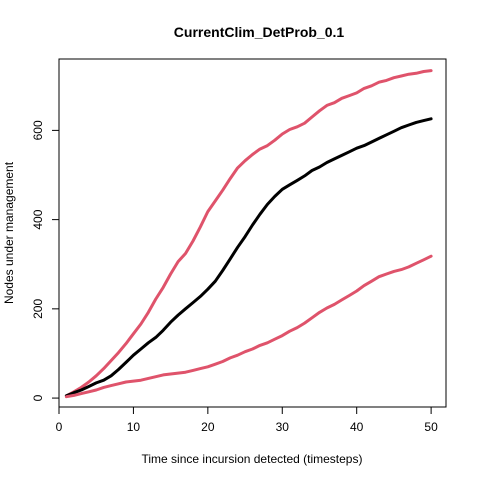  I want to click on y-axis: 0 200 400 600, so click(45, 260).